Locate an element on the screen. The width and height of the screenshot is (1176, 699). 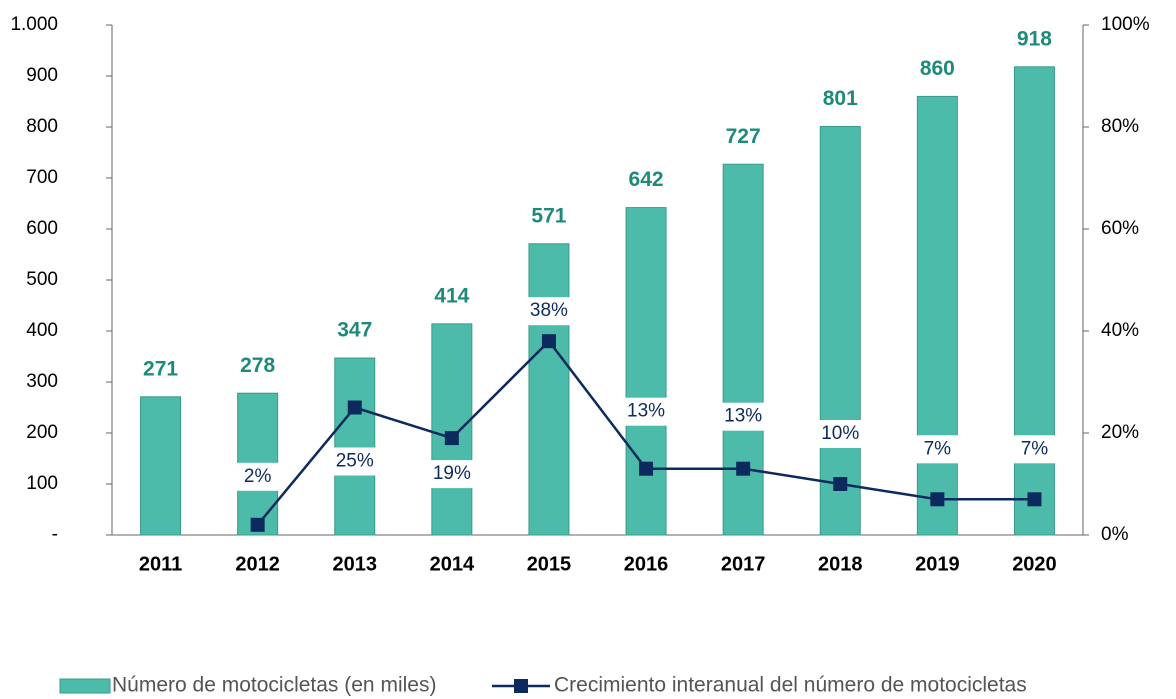
y-tick-label: 200 is located at coordinates (42, 432).